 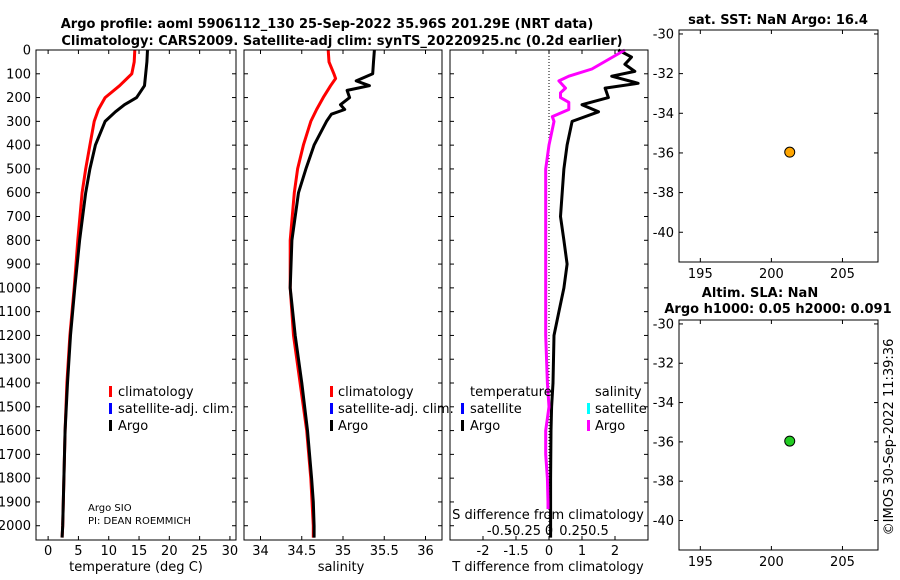 I want to click on difference-series-t-argo-climatology, so click(x=594, y=293).